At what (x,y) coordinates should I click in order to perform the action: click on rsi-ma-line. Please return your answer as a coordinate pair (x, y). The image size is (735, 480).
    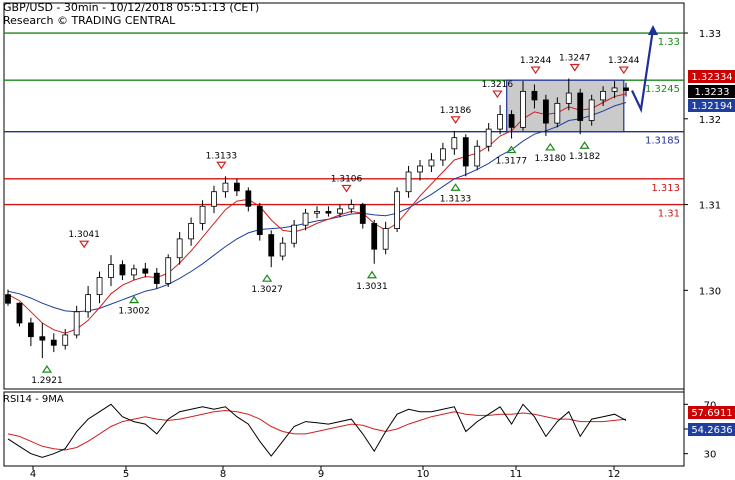
    Looking at the image, I should click on (317, 430).